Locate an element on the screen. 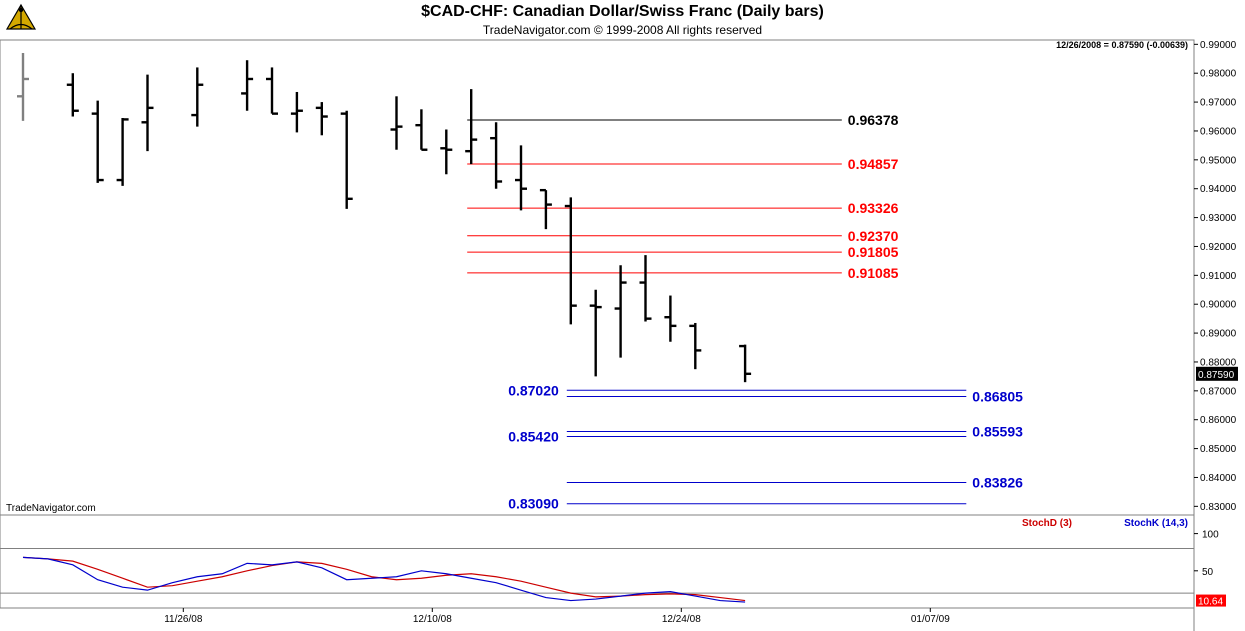 The image size is (1245, 631). level-label: 0.85420 is located at coordinates (533, 436).